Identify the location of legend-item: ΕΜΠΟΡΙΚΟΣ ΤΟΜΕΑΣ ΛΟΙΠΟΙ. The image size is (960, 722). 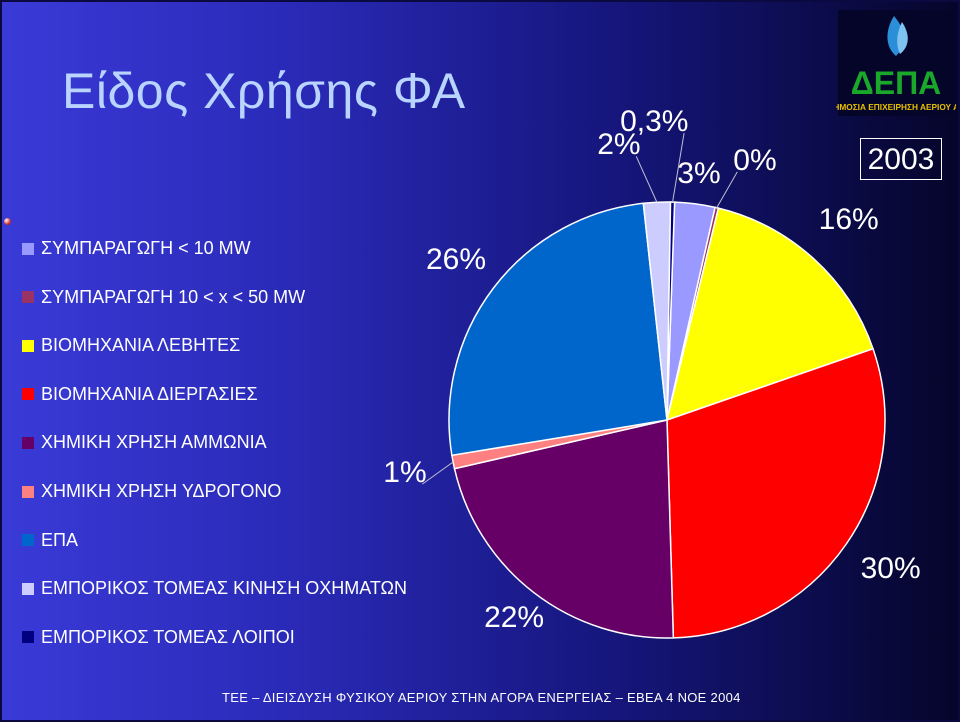
(158, 637).